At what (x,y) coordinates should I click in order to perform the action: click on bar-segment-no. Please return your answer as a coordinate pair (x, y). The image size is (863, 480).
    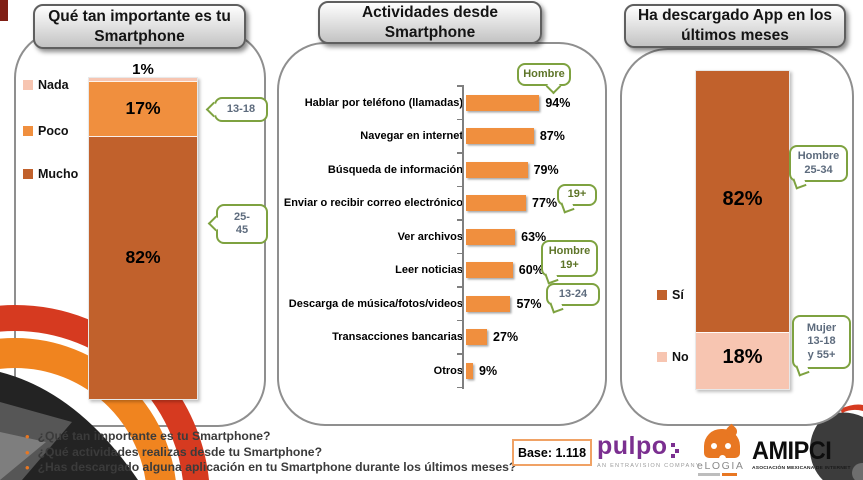
    Looking at the image, I should click on (742, 360).